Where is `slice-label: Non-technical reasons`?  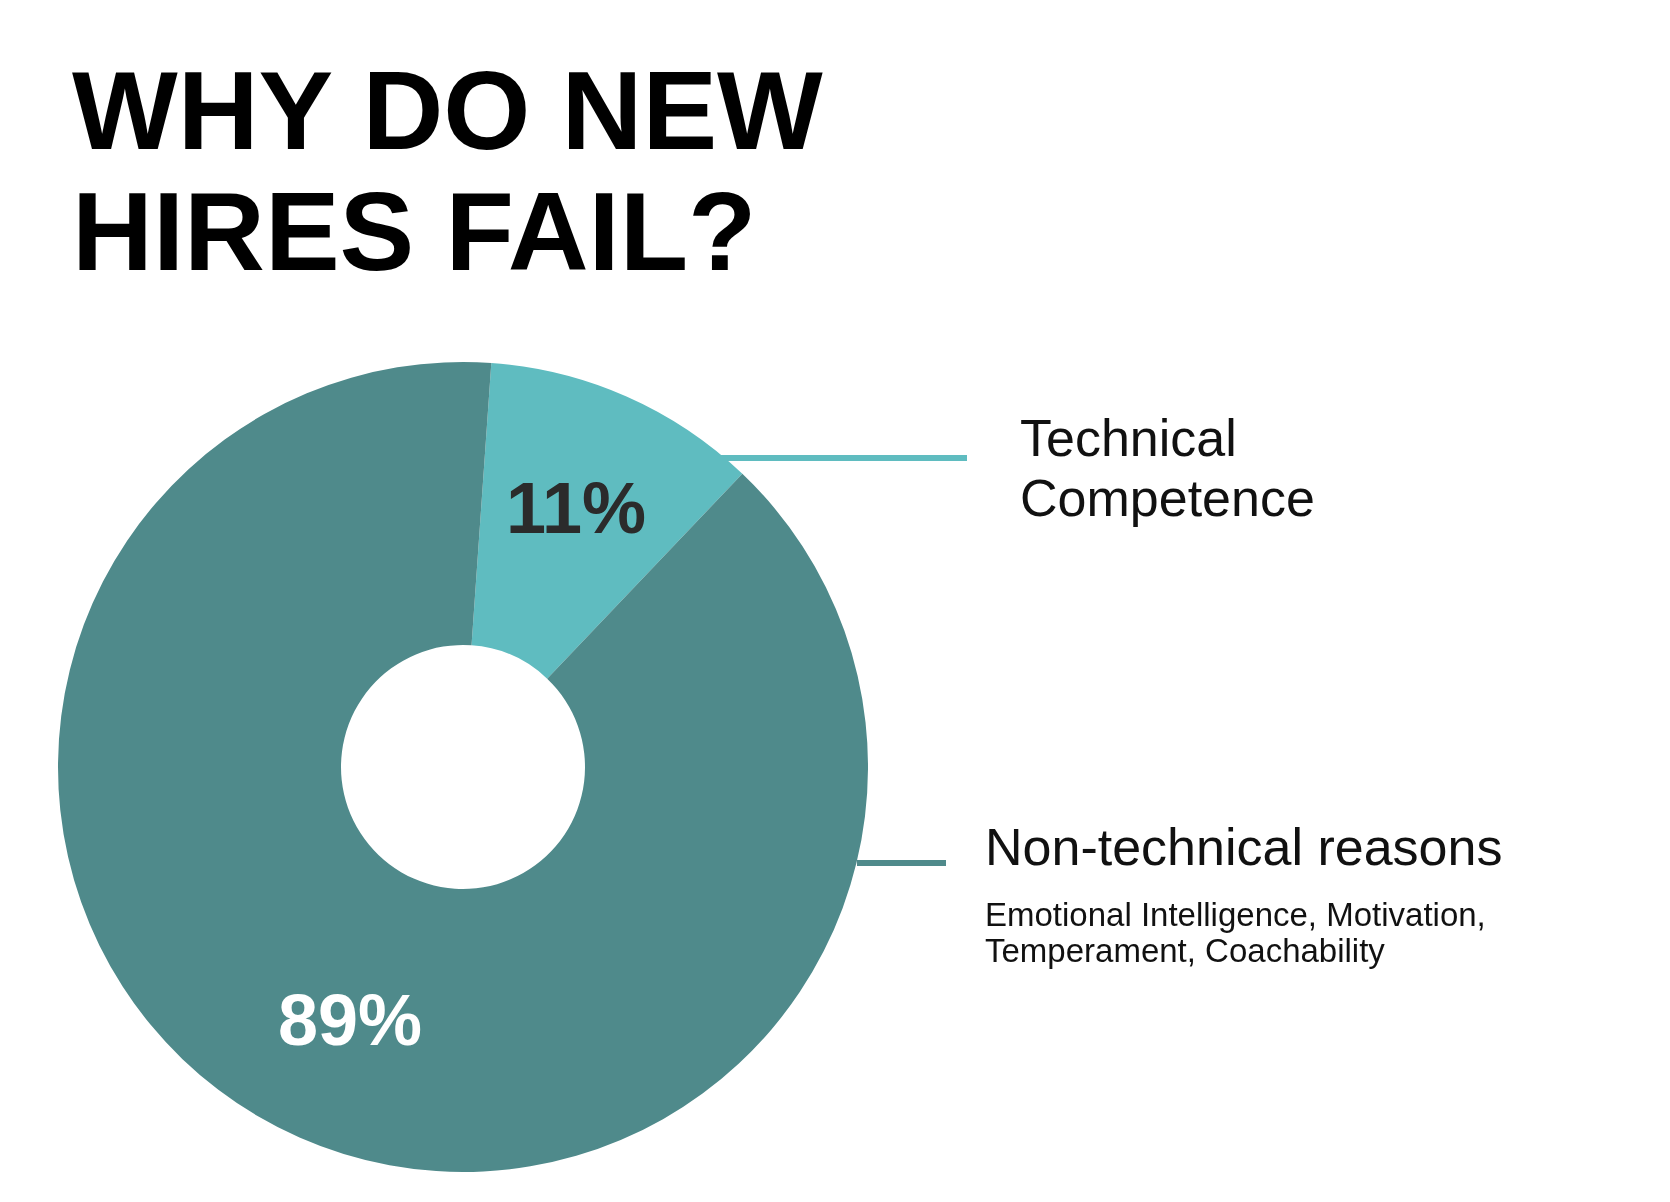
slice-label: Non-technical reasons is located at coordinates (1244, 847).